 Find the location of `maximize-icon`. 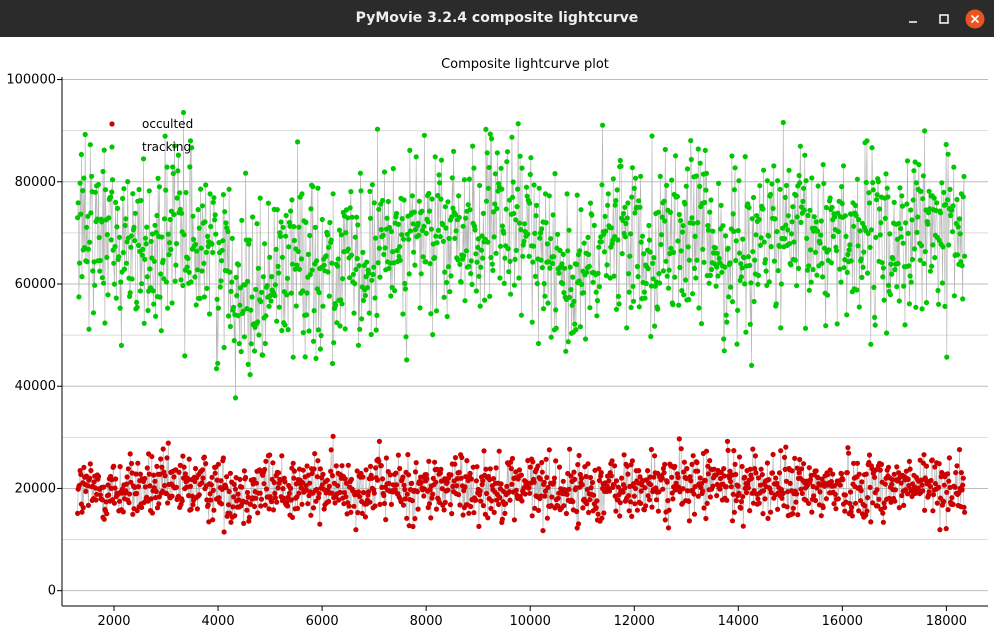

maximize-icon is located at coordinates (944, 19).